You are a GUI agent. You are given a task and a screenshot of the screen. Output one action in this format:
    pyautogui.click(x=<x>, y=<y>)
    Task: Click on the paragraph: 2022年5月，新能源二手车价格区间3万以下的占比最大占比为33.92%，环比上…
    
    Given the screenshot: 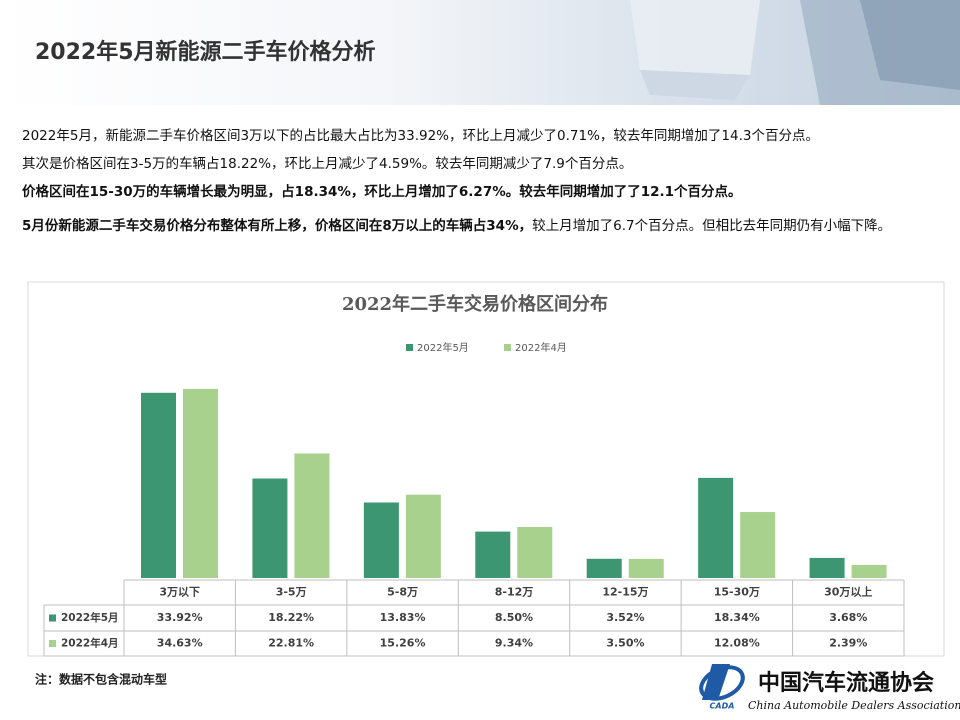 What is the action you would take?
    pyautogui.click(x=420, y=134)
    